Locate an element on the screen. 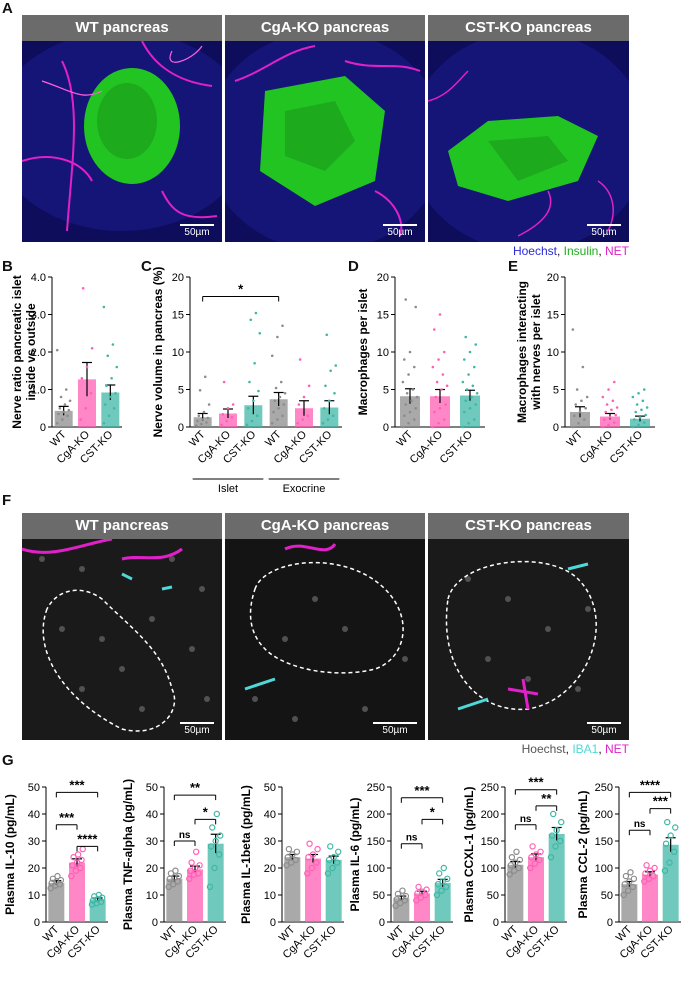  y-tick-label: 100 is located at coordinates (490, 869).